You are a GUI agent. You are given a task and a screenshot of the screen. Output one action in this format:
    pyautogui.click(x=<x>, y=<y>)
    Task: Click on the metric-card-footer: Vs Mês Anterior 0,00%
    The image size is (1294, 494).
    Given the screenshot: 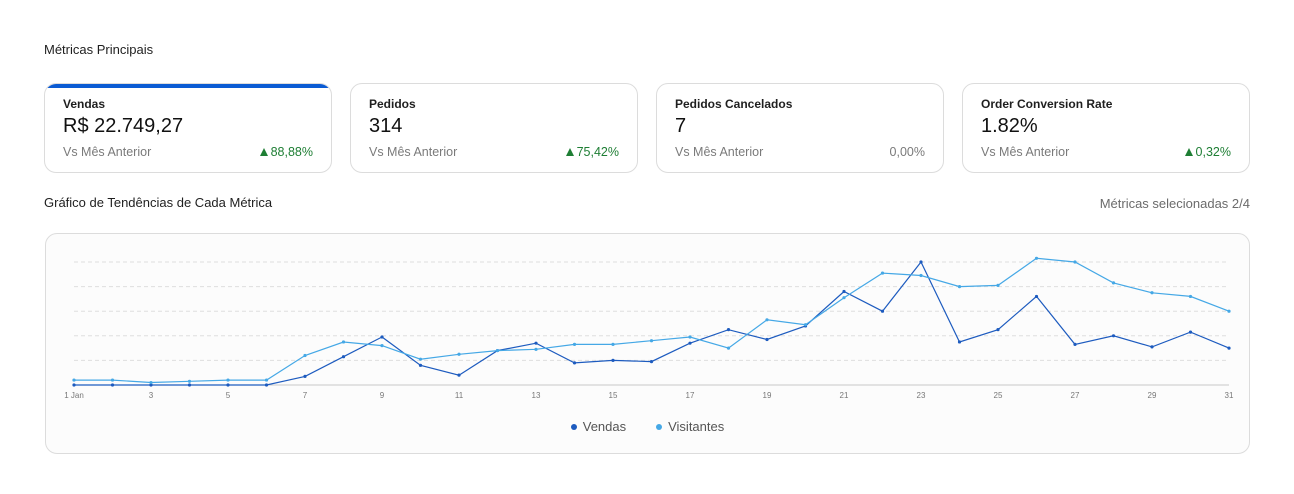 What is the action you would take?
    pyautogui.click(x=800, y=152)
    